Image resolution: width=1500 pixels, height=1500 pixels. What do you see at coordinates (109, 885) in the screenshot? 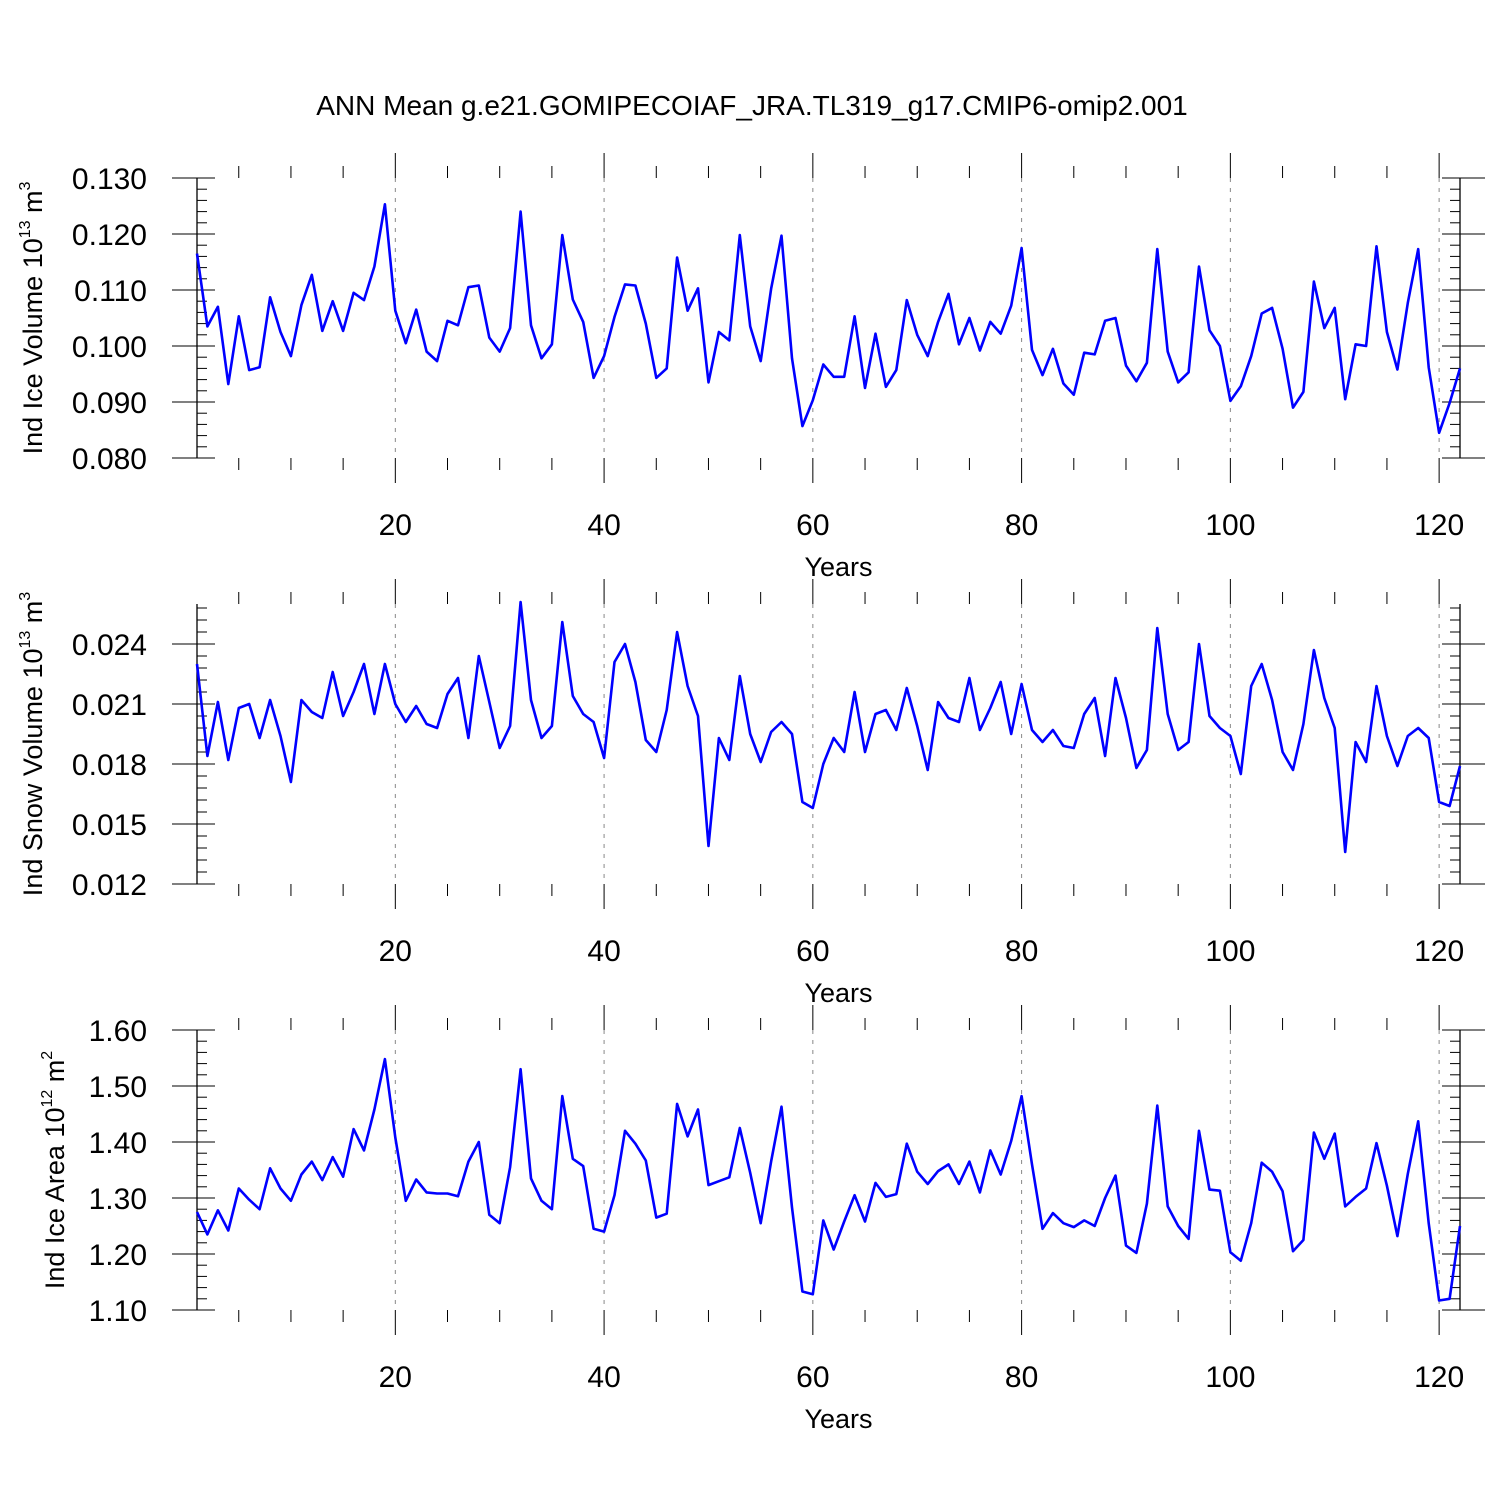
I see `y-tick-label: 0.012` at bounding box center [109, 885].